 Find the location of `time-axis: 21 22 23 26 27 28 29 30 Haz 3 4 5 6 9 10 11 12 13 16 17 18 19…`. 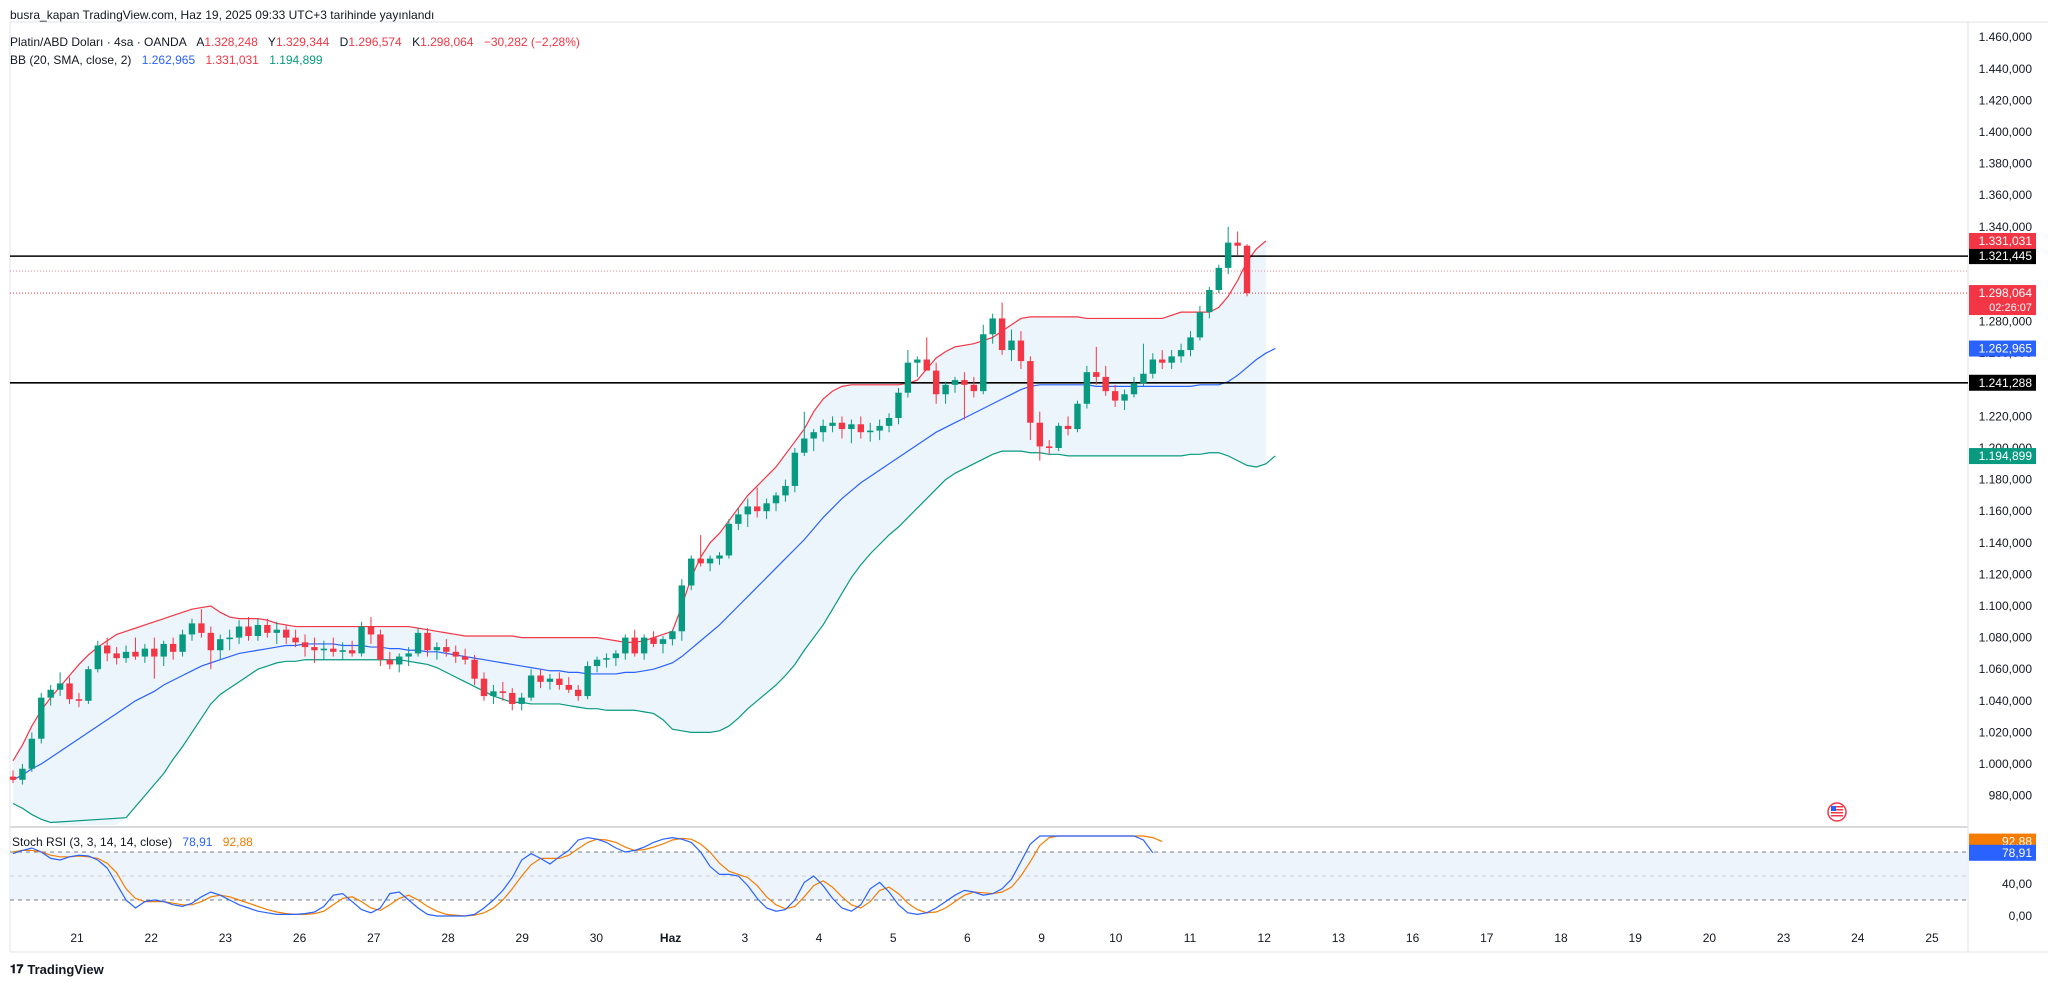

time-axis: 21 22 23 26 27 28 29 30 Haz 3 4 5 6 9 10 11 12 13 16 17 18 19… is located at coordinates (1004, 938).